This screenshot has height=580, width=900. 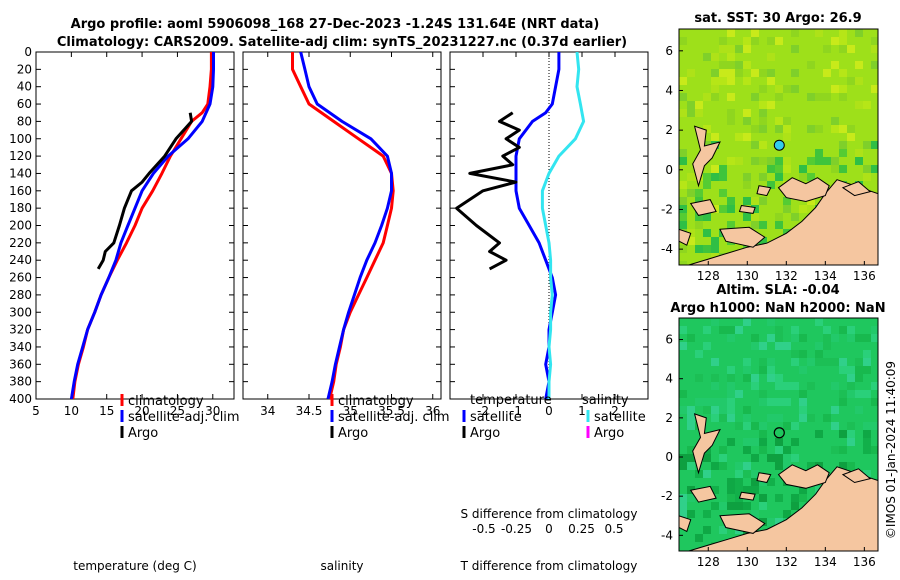 I want to click on temperature-xlabel: temperature (deg C), so click(x=134, y=566).